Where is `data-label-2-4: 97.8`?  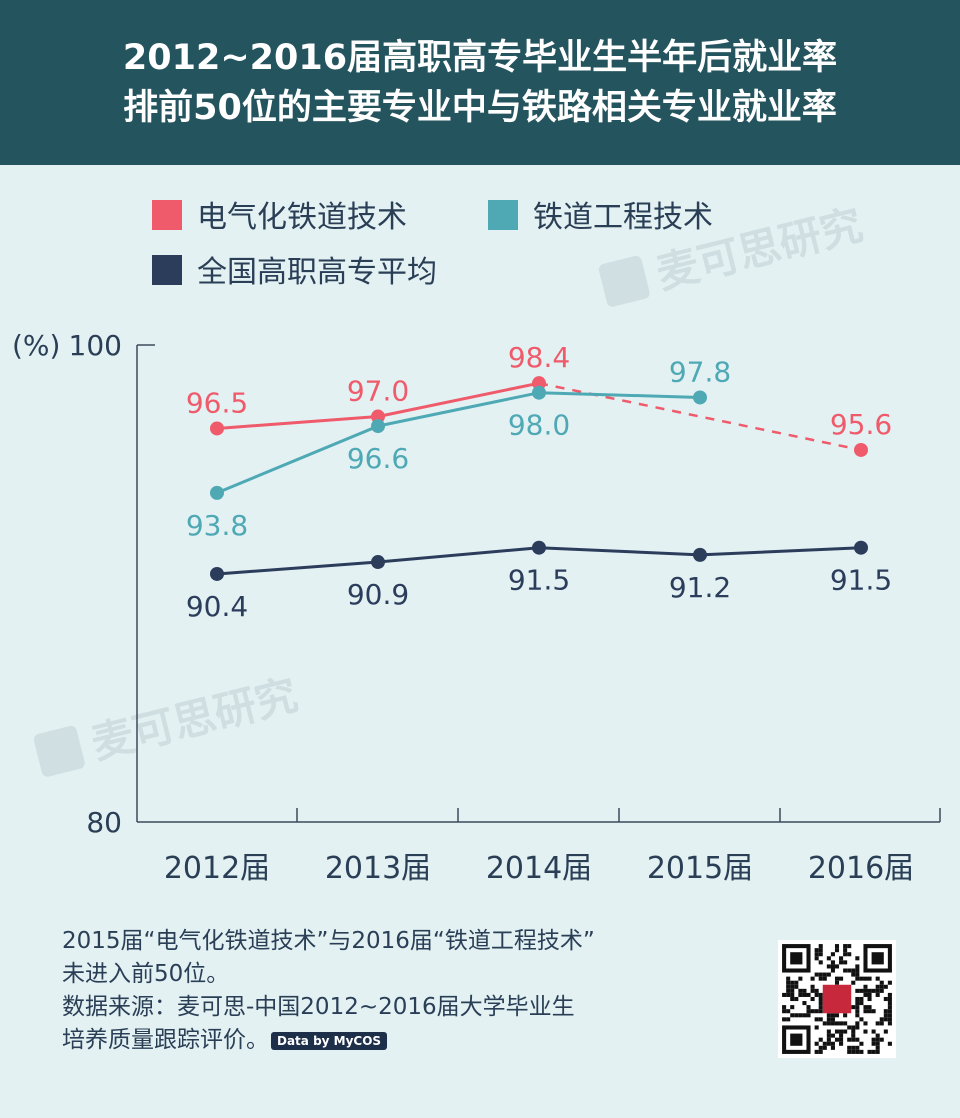 data-label-2-4: 97.8 is located at coordinates (700, 371).